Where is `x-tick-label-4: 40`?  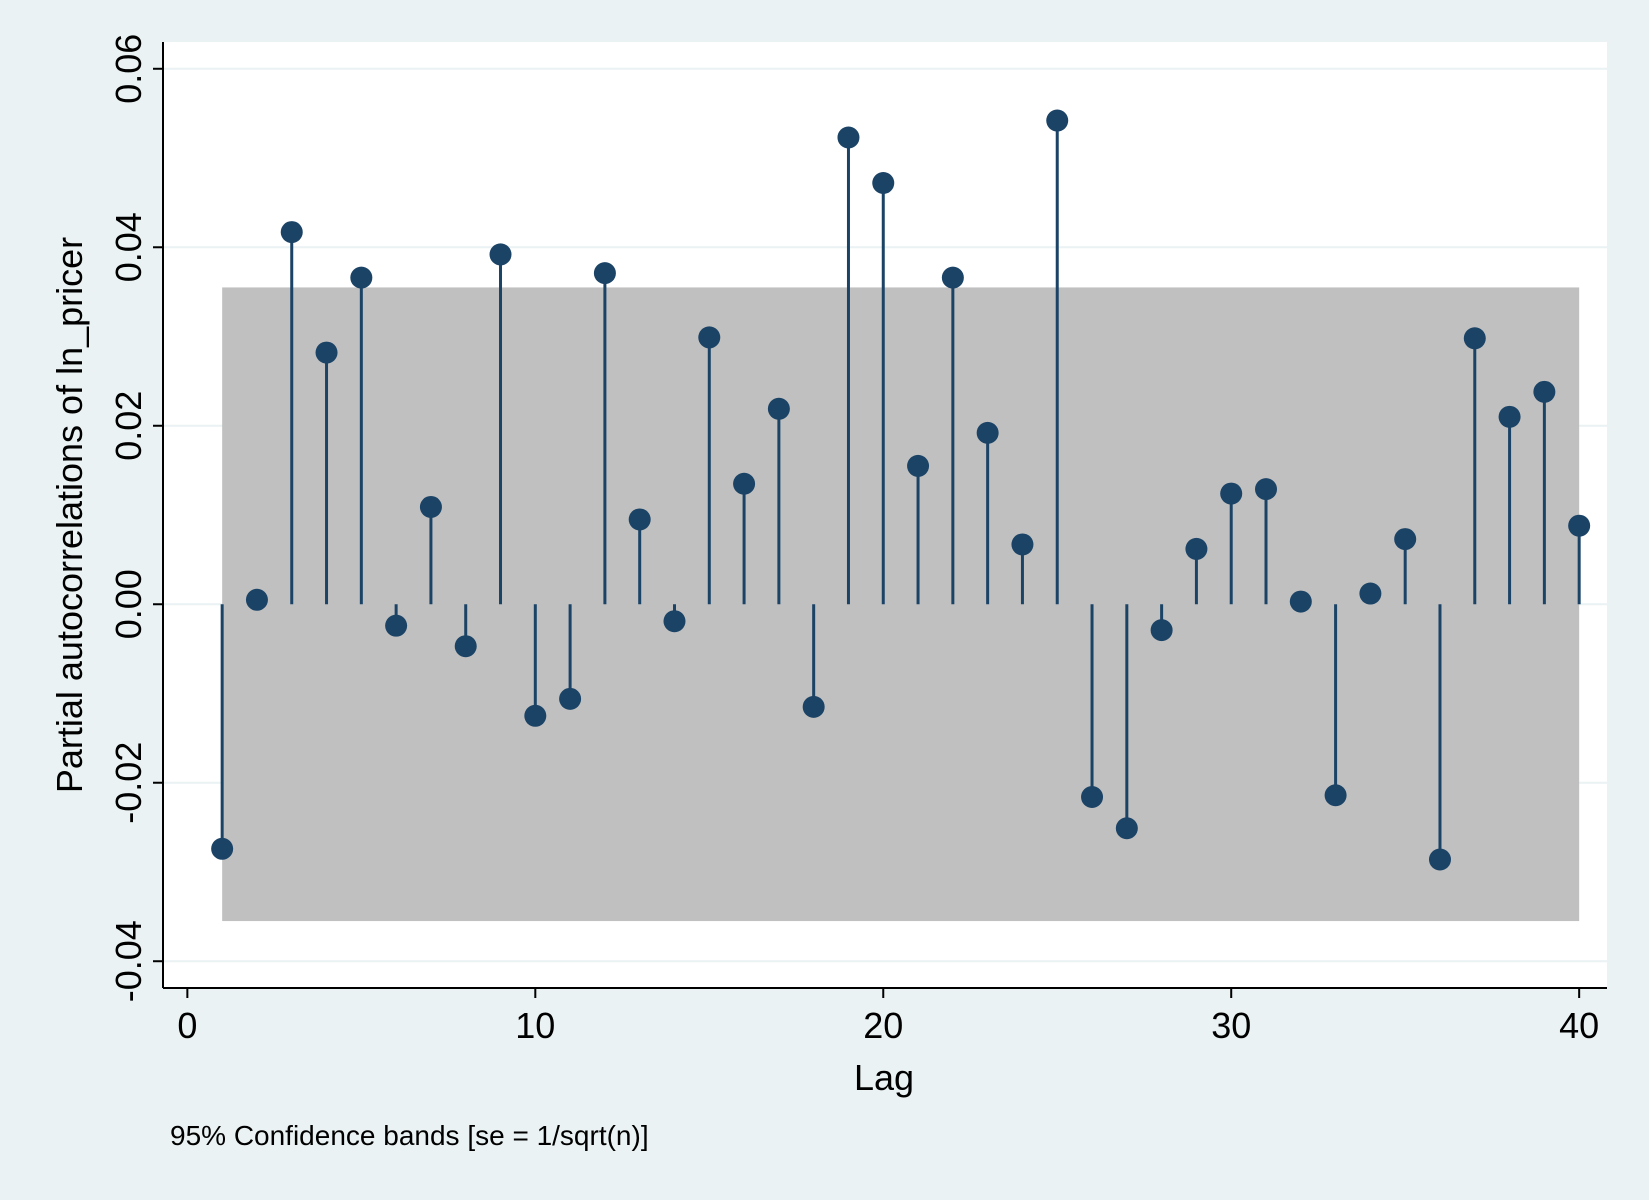
x-tick-label-4: 40 is located at coordinates (1579, 1025).